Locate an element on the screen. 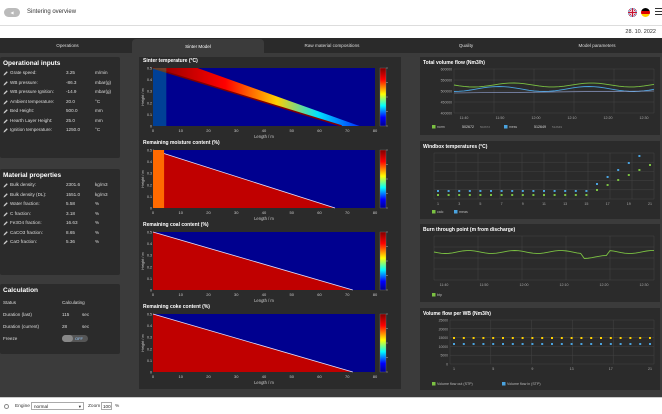 This screenshot has height=414, width=662. y-tick-label: 0.5 is located at coordinates (149, 69).